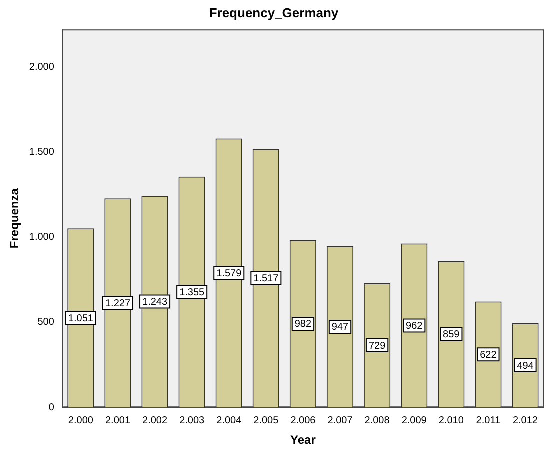 This screenshot has height=456, width=546. Describe the element at coordinates (229, 274) in the screenshot. I see `data-label: 1.579` at that location.